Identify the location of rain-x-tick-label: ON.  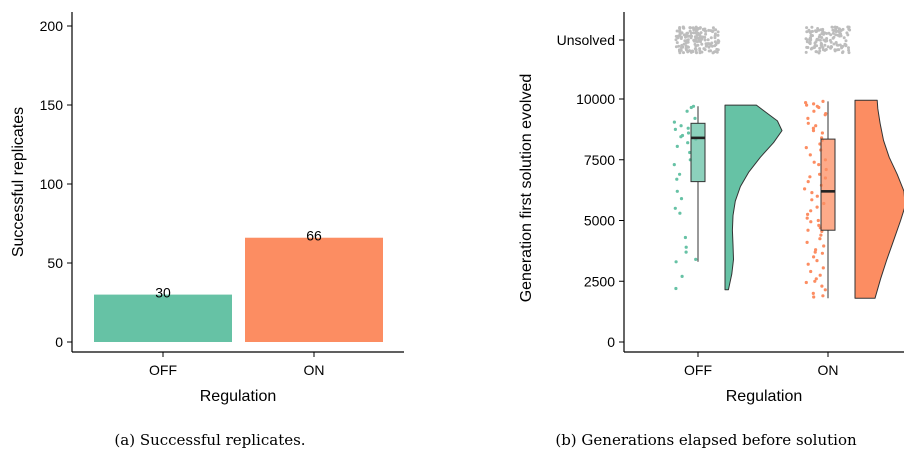
(828, 370).